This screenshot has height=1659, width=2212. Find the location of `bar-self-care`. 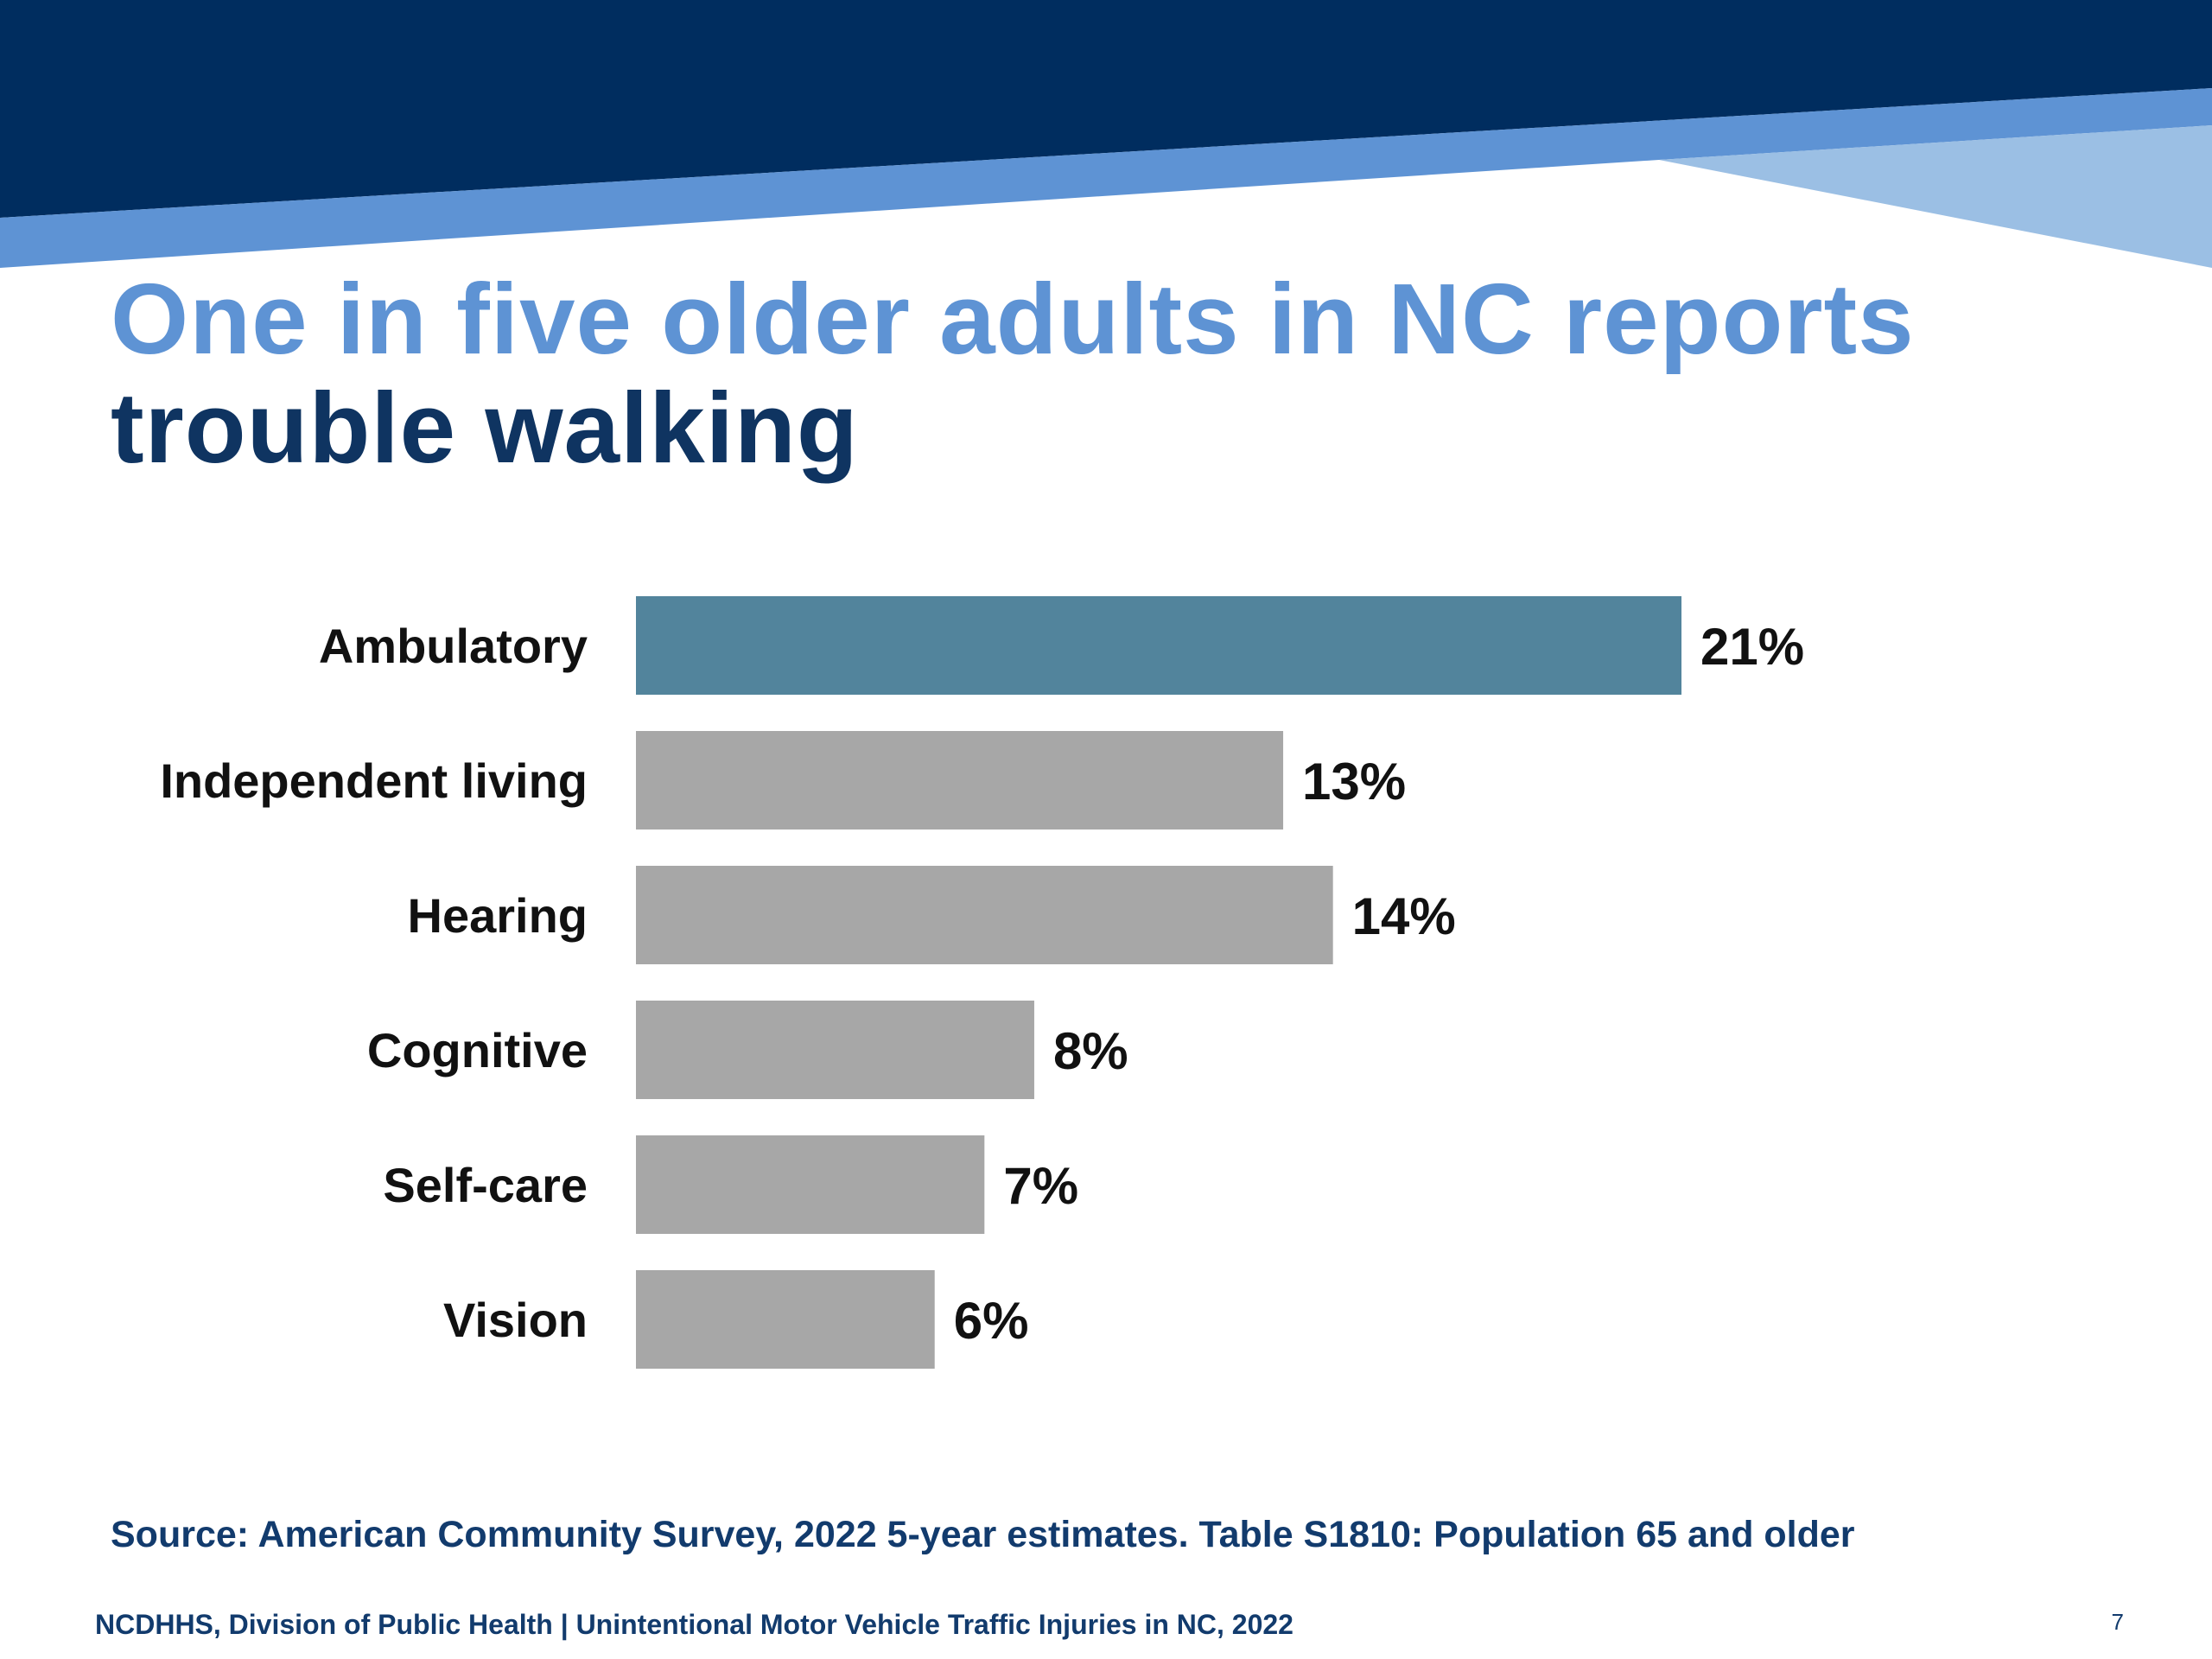

bar-self-care is located at coordinates (810, 1184).